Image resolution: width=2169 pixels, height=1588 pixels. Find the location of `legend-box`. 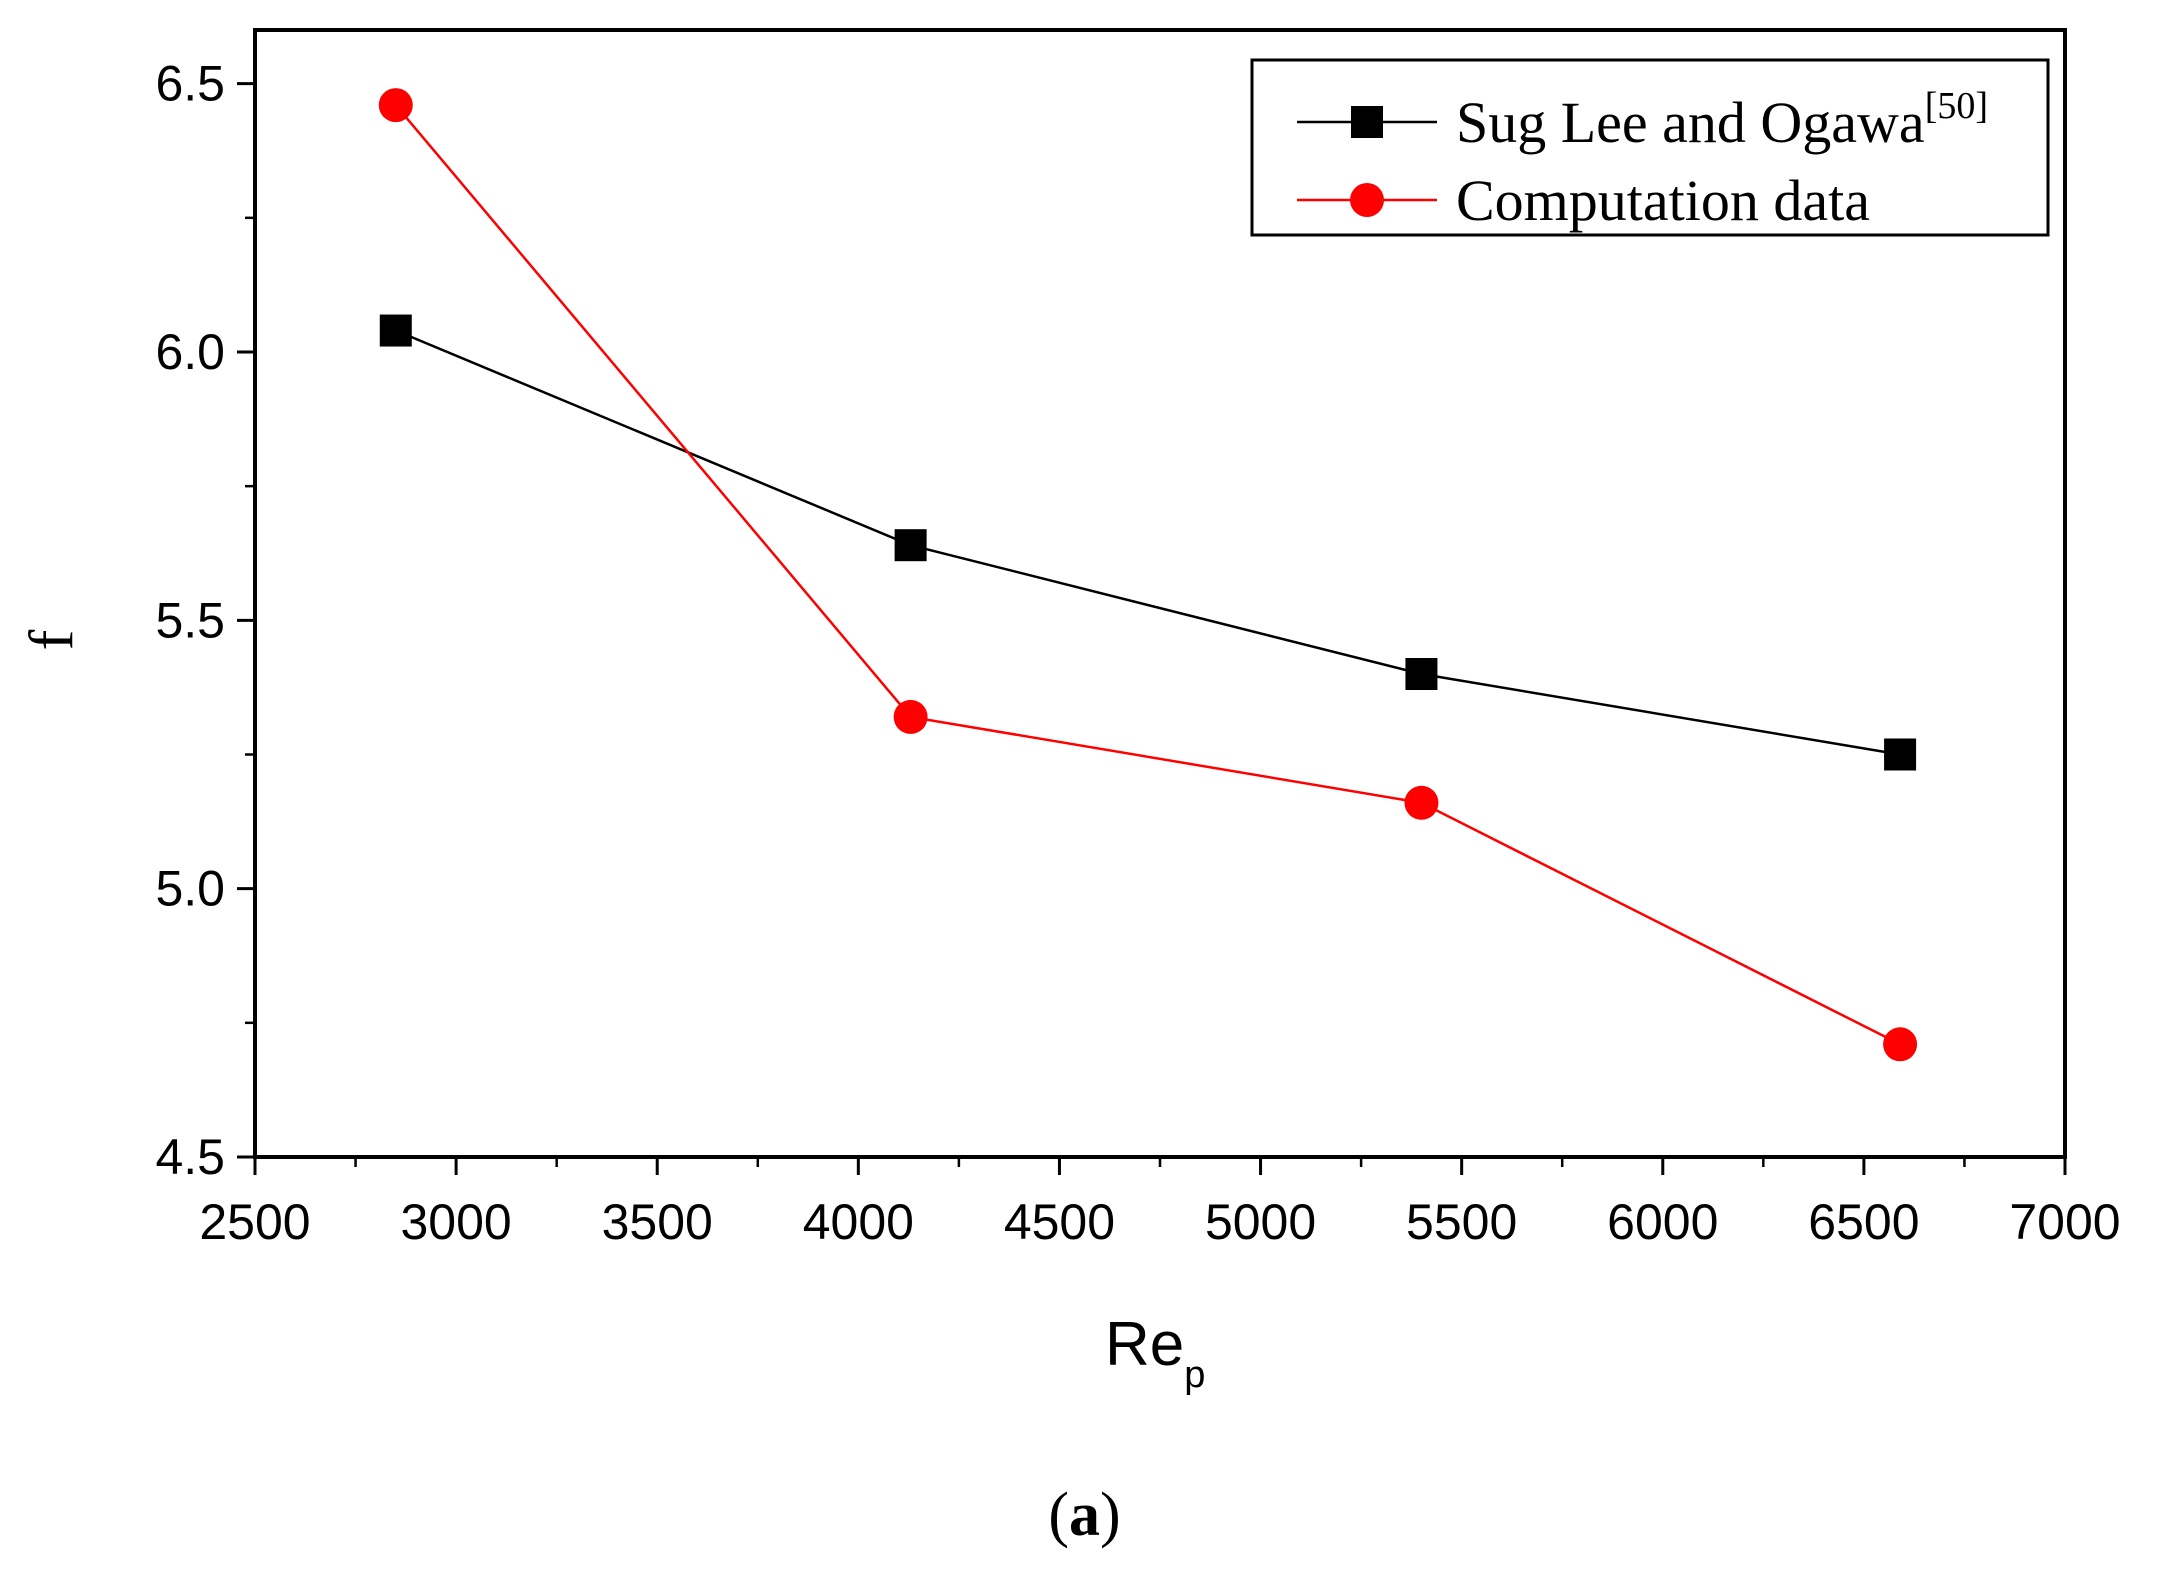

legend-box is located at coordinates (1650, 147).